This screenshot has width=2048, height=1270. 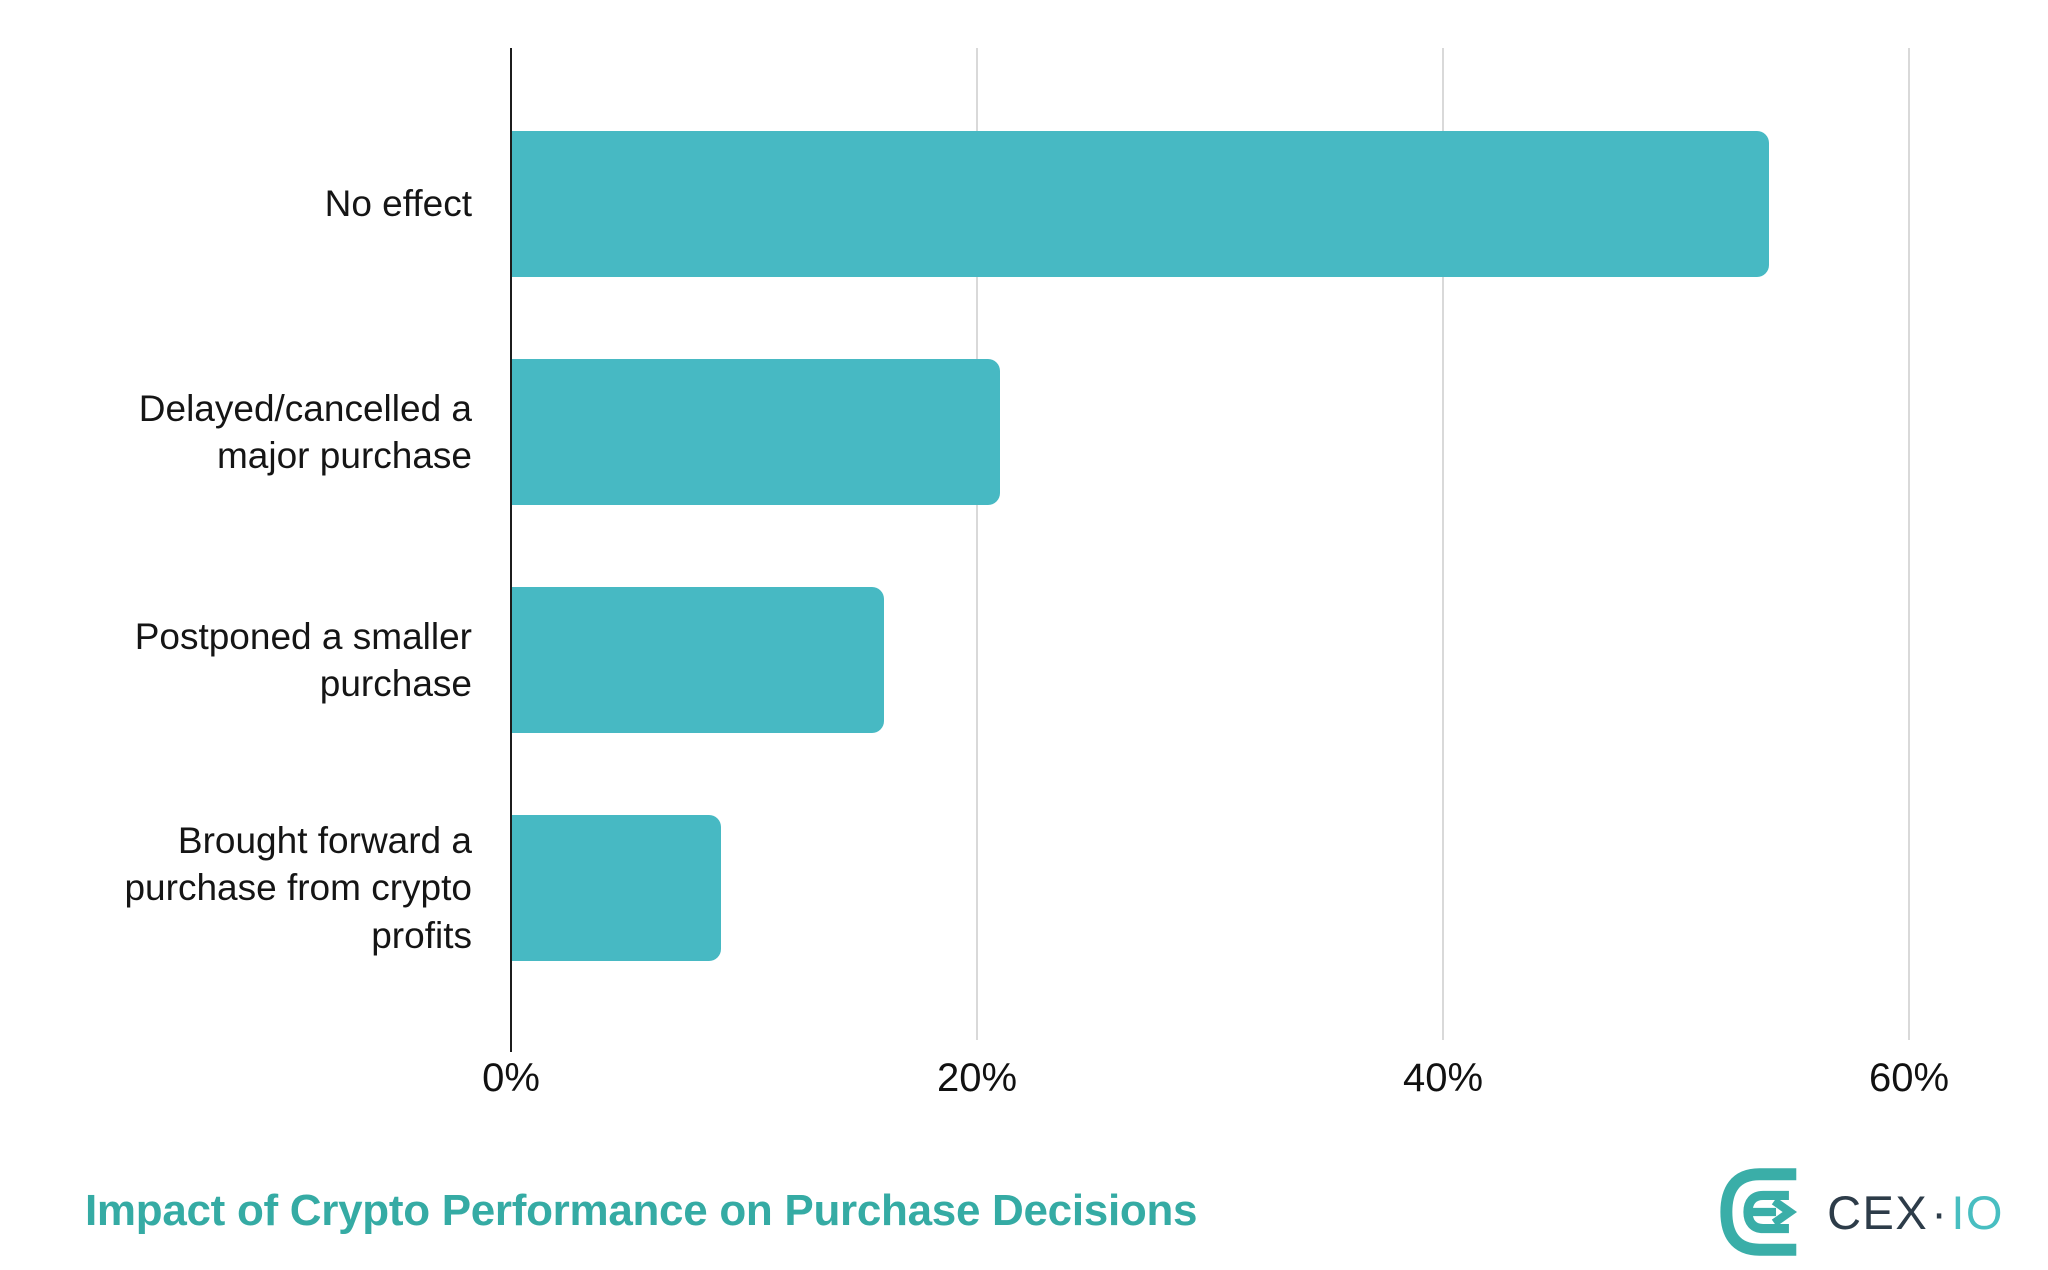 I want to click on x-tick-label: 0%, so click(x=511, y=1078).